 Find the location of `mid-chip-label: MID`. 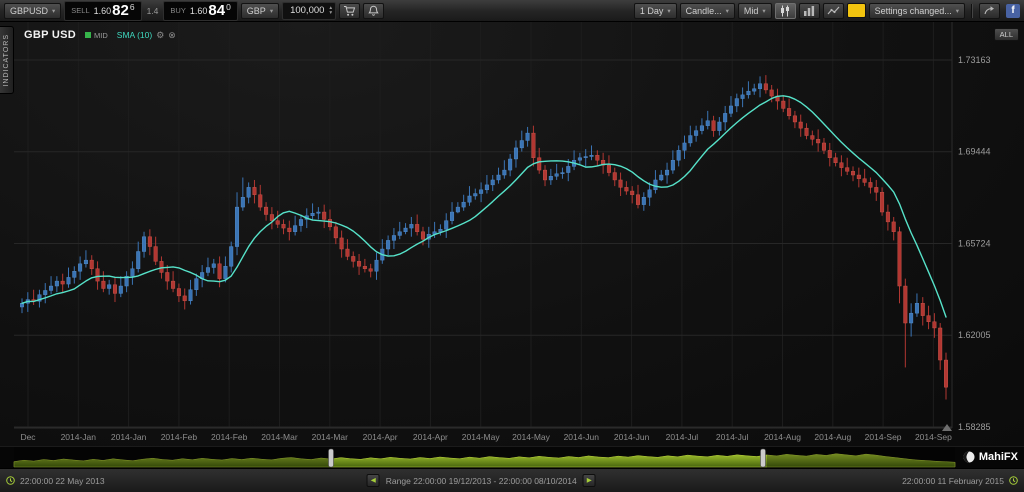

mid-chip-label: MID is located at coordinates (101, 35).